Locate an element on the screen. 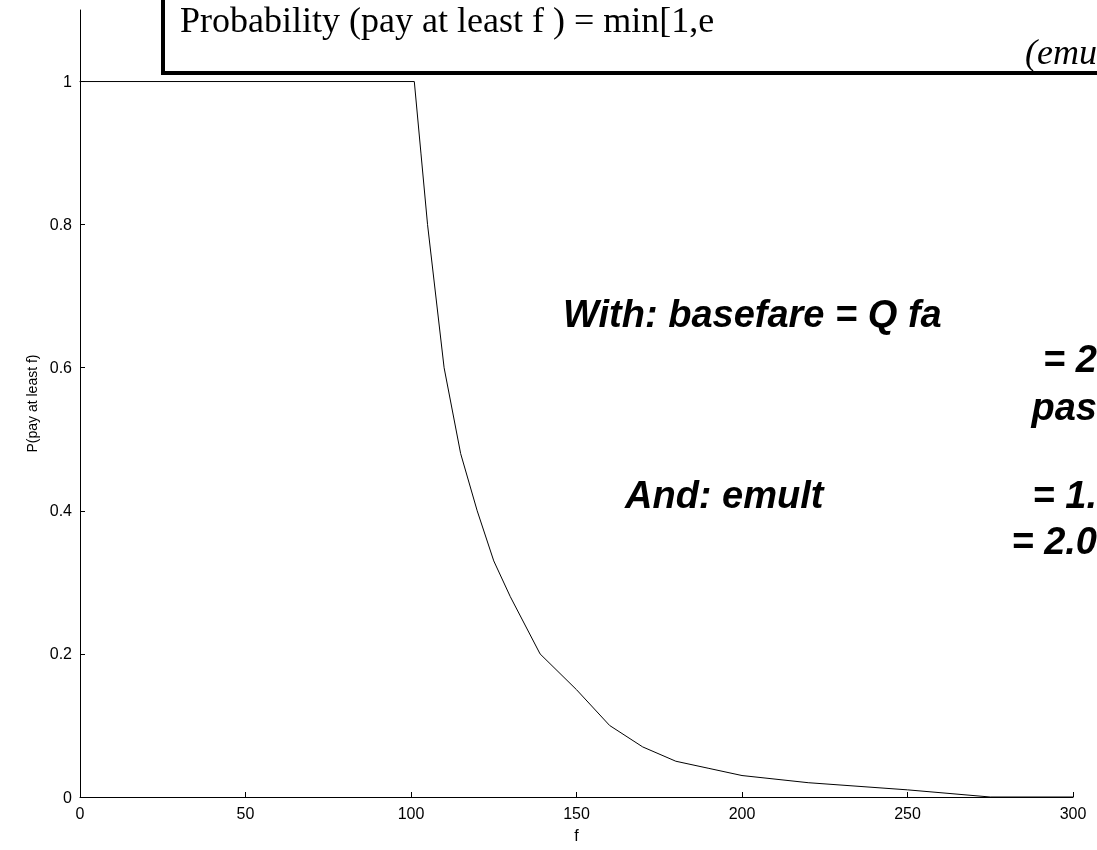 Image resolution: width=1097 pixels, height=850 pixels. y-tick-label: 0.8 is located at coordinates (61, 225).